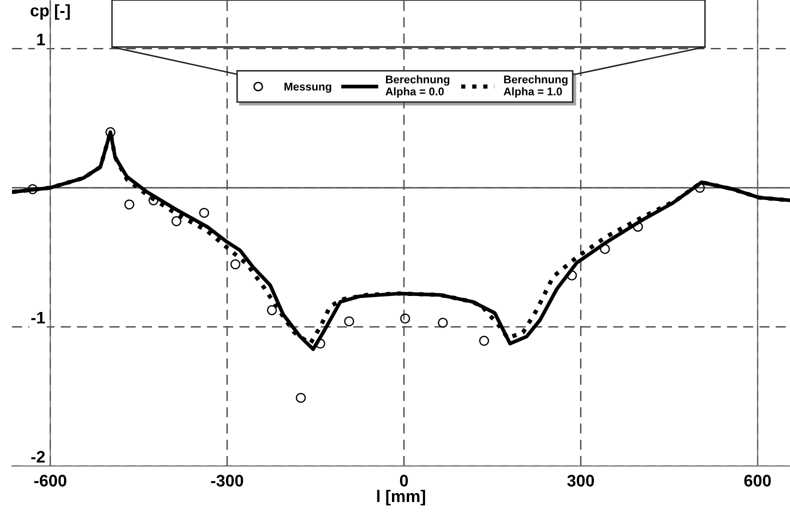  What do you see at coordinates (227, 480) in the screenshot?
I see `x-tick-label: -300` at bounding box center [227, 480].